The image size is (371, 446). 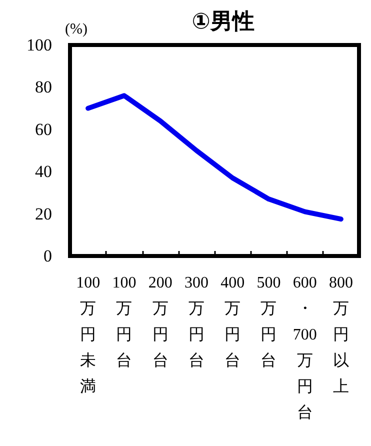 I want to click on x-tick-label: 600・700万円台, so click(x=304, y=348).